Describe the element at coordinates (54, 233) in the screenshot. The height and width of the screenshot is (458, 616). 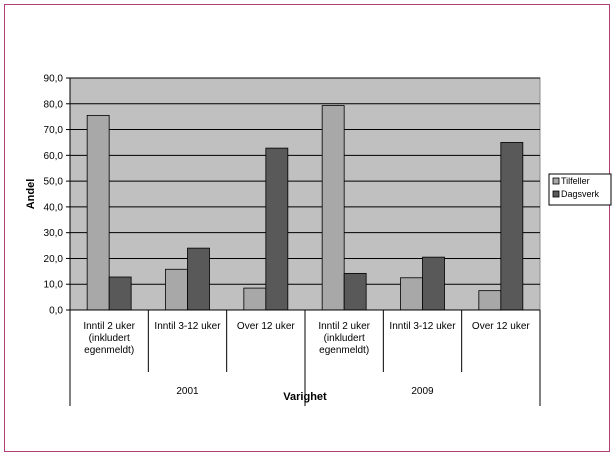
I see `y-tick-label: 30,0` at that location.